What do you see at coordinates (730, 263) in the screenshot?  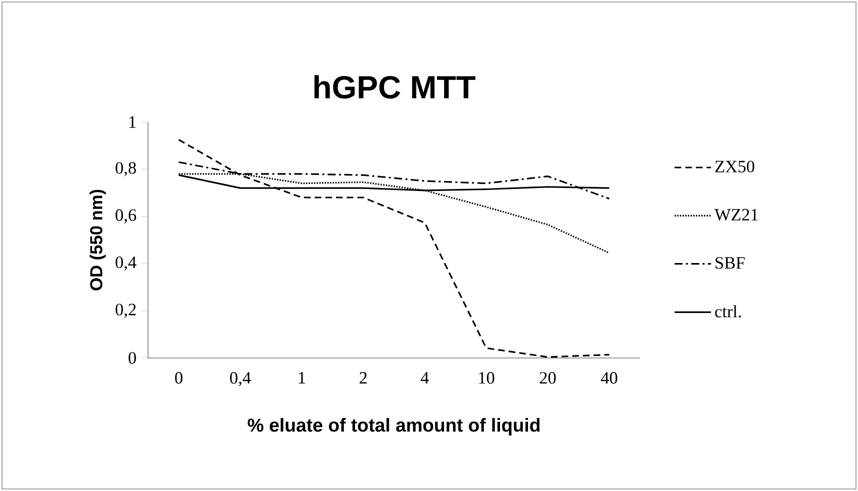 I see `legend-label: SBF` at bounding box center [730, 263].